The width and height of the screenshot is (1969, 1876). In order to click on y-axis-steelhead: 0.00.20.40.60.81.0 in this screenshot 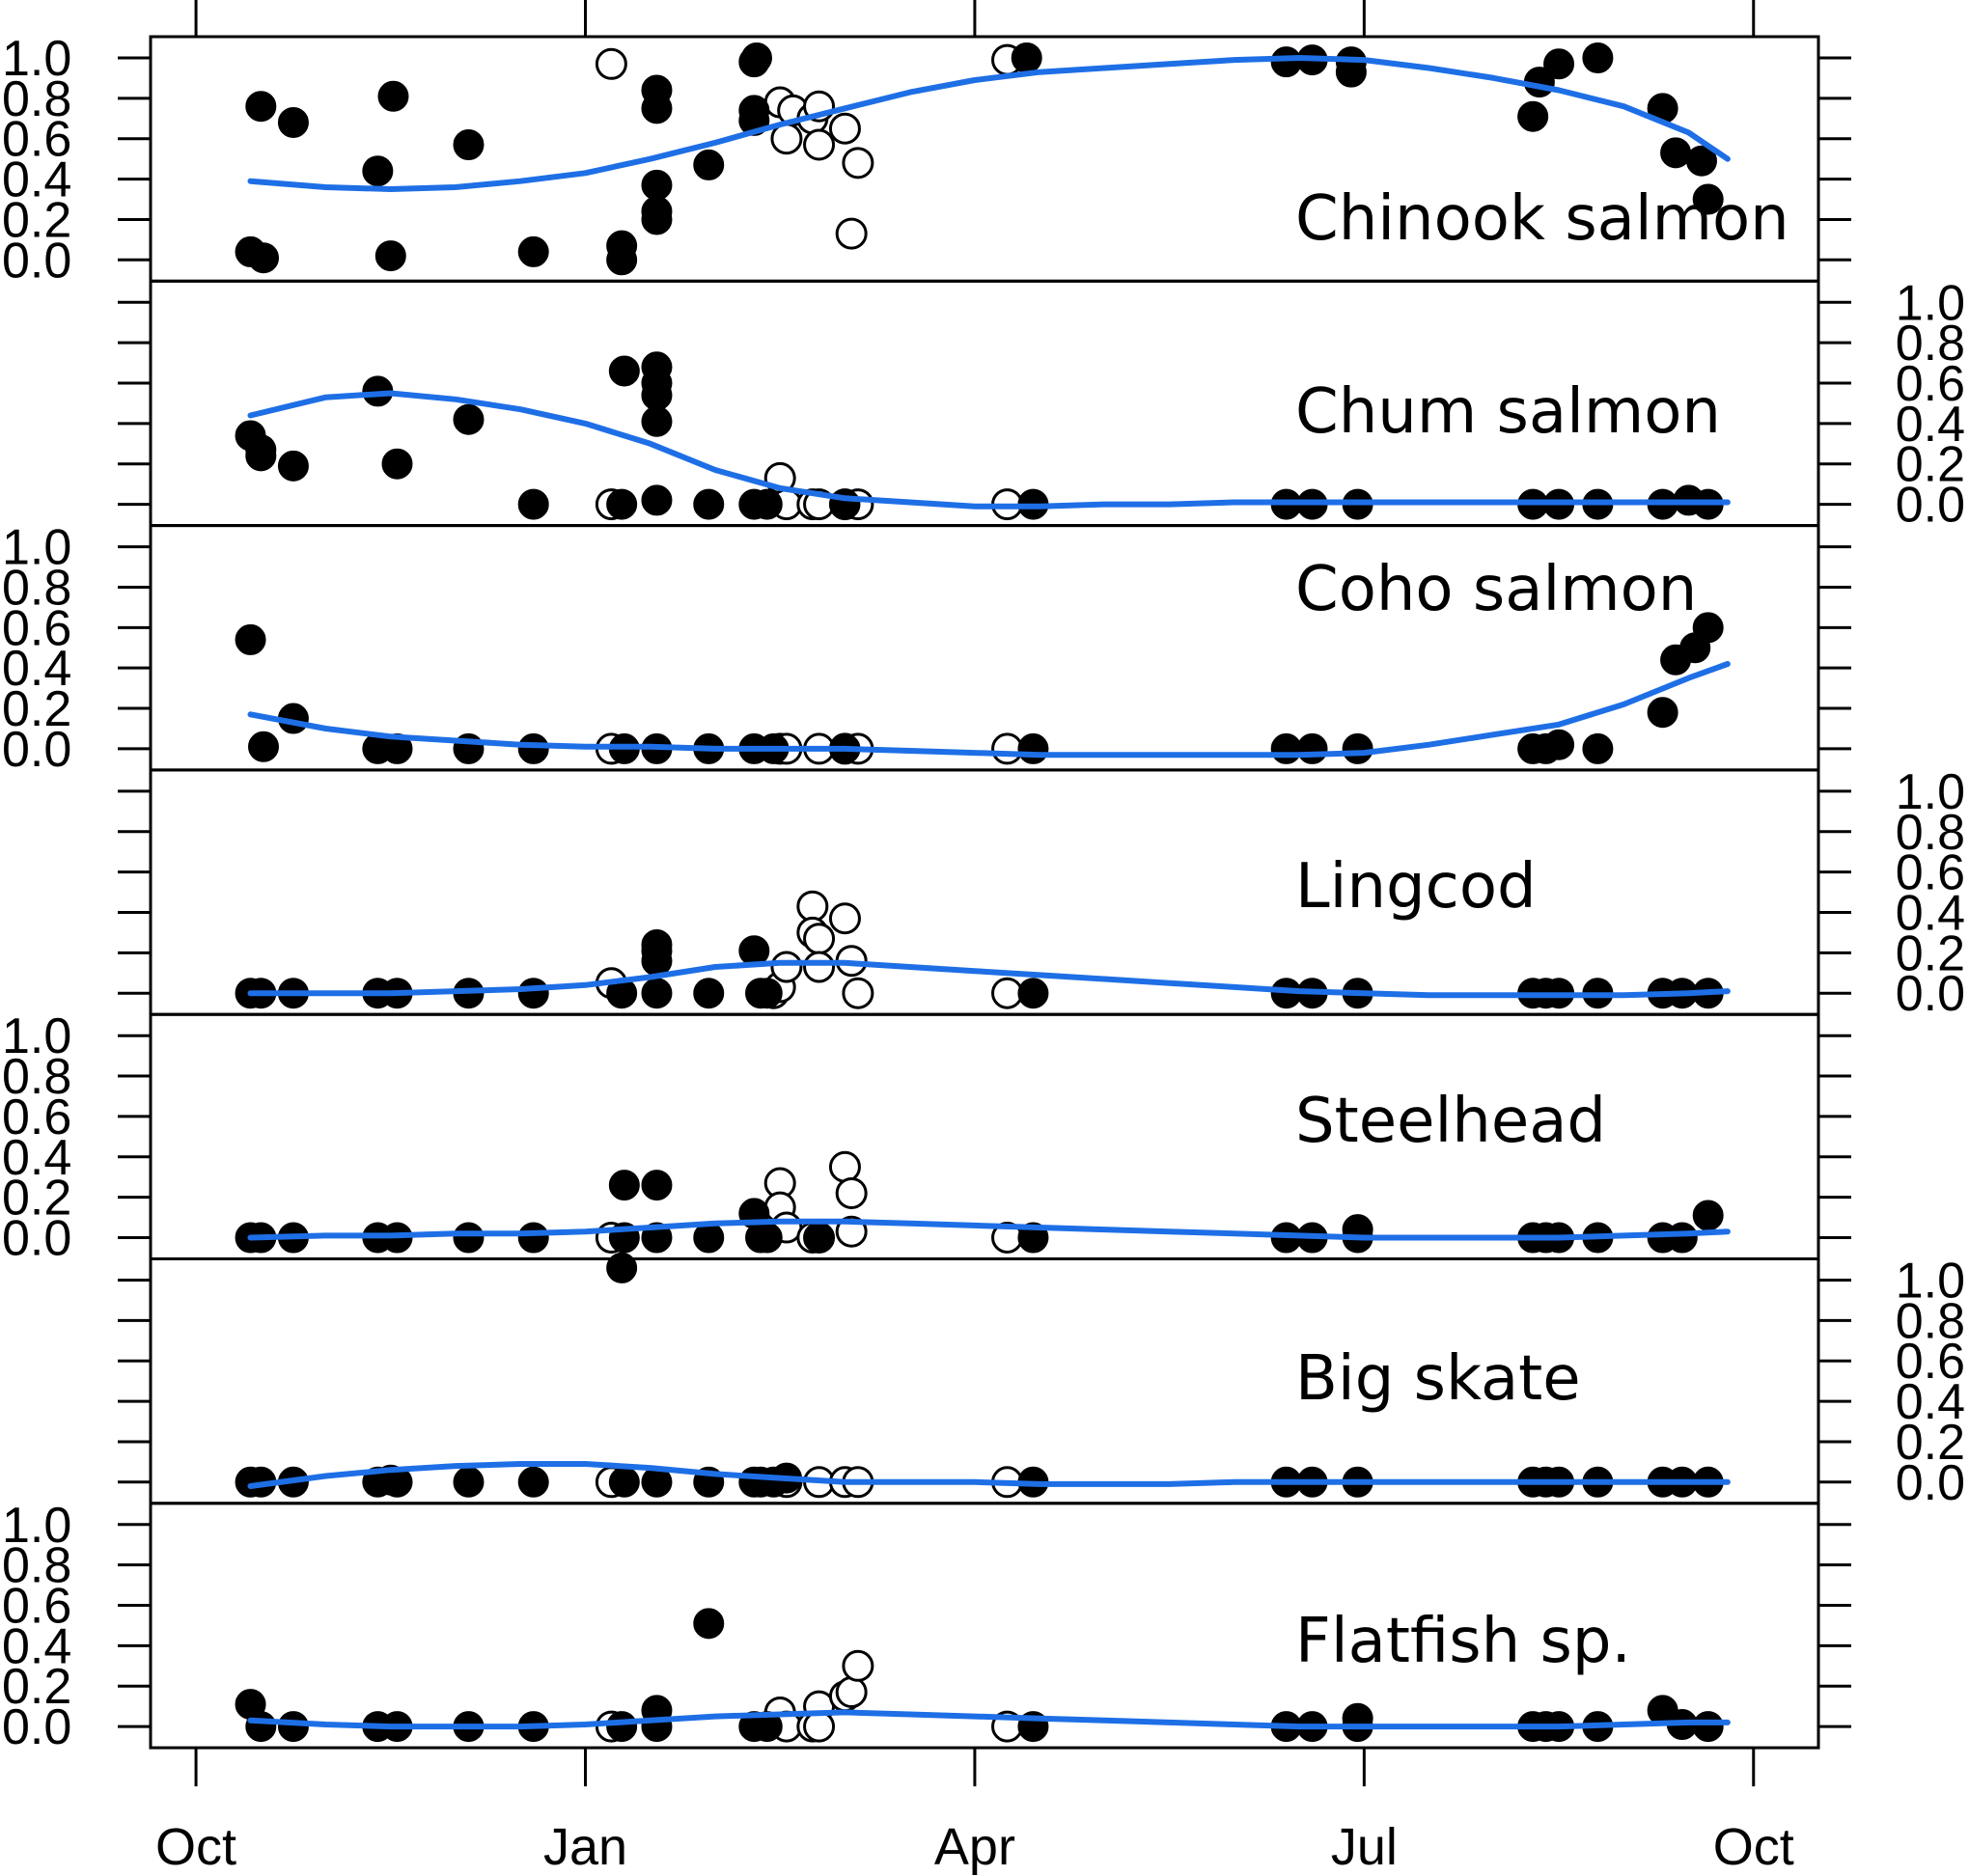, I will do `click(927, 1137)`.